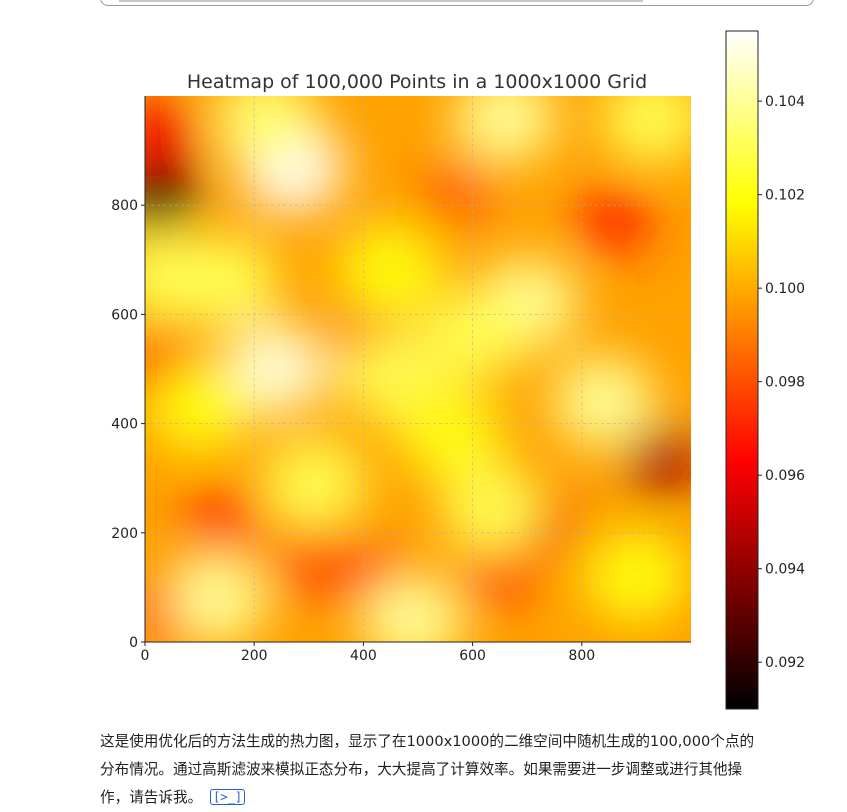 This screenshot has width=847, height=812. What do you see at coordinates (581, 656) in the screenshot?
I see `x-tick-label: 800` at bounding box center [581, 656].